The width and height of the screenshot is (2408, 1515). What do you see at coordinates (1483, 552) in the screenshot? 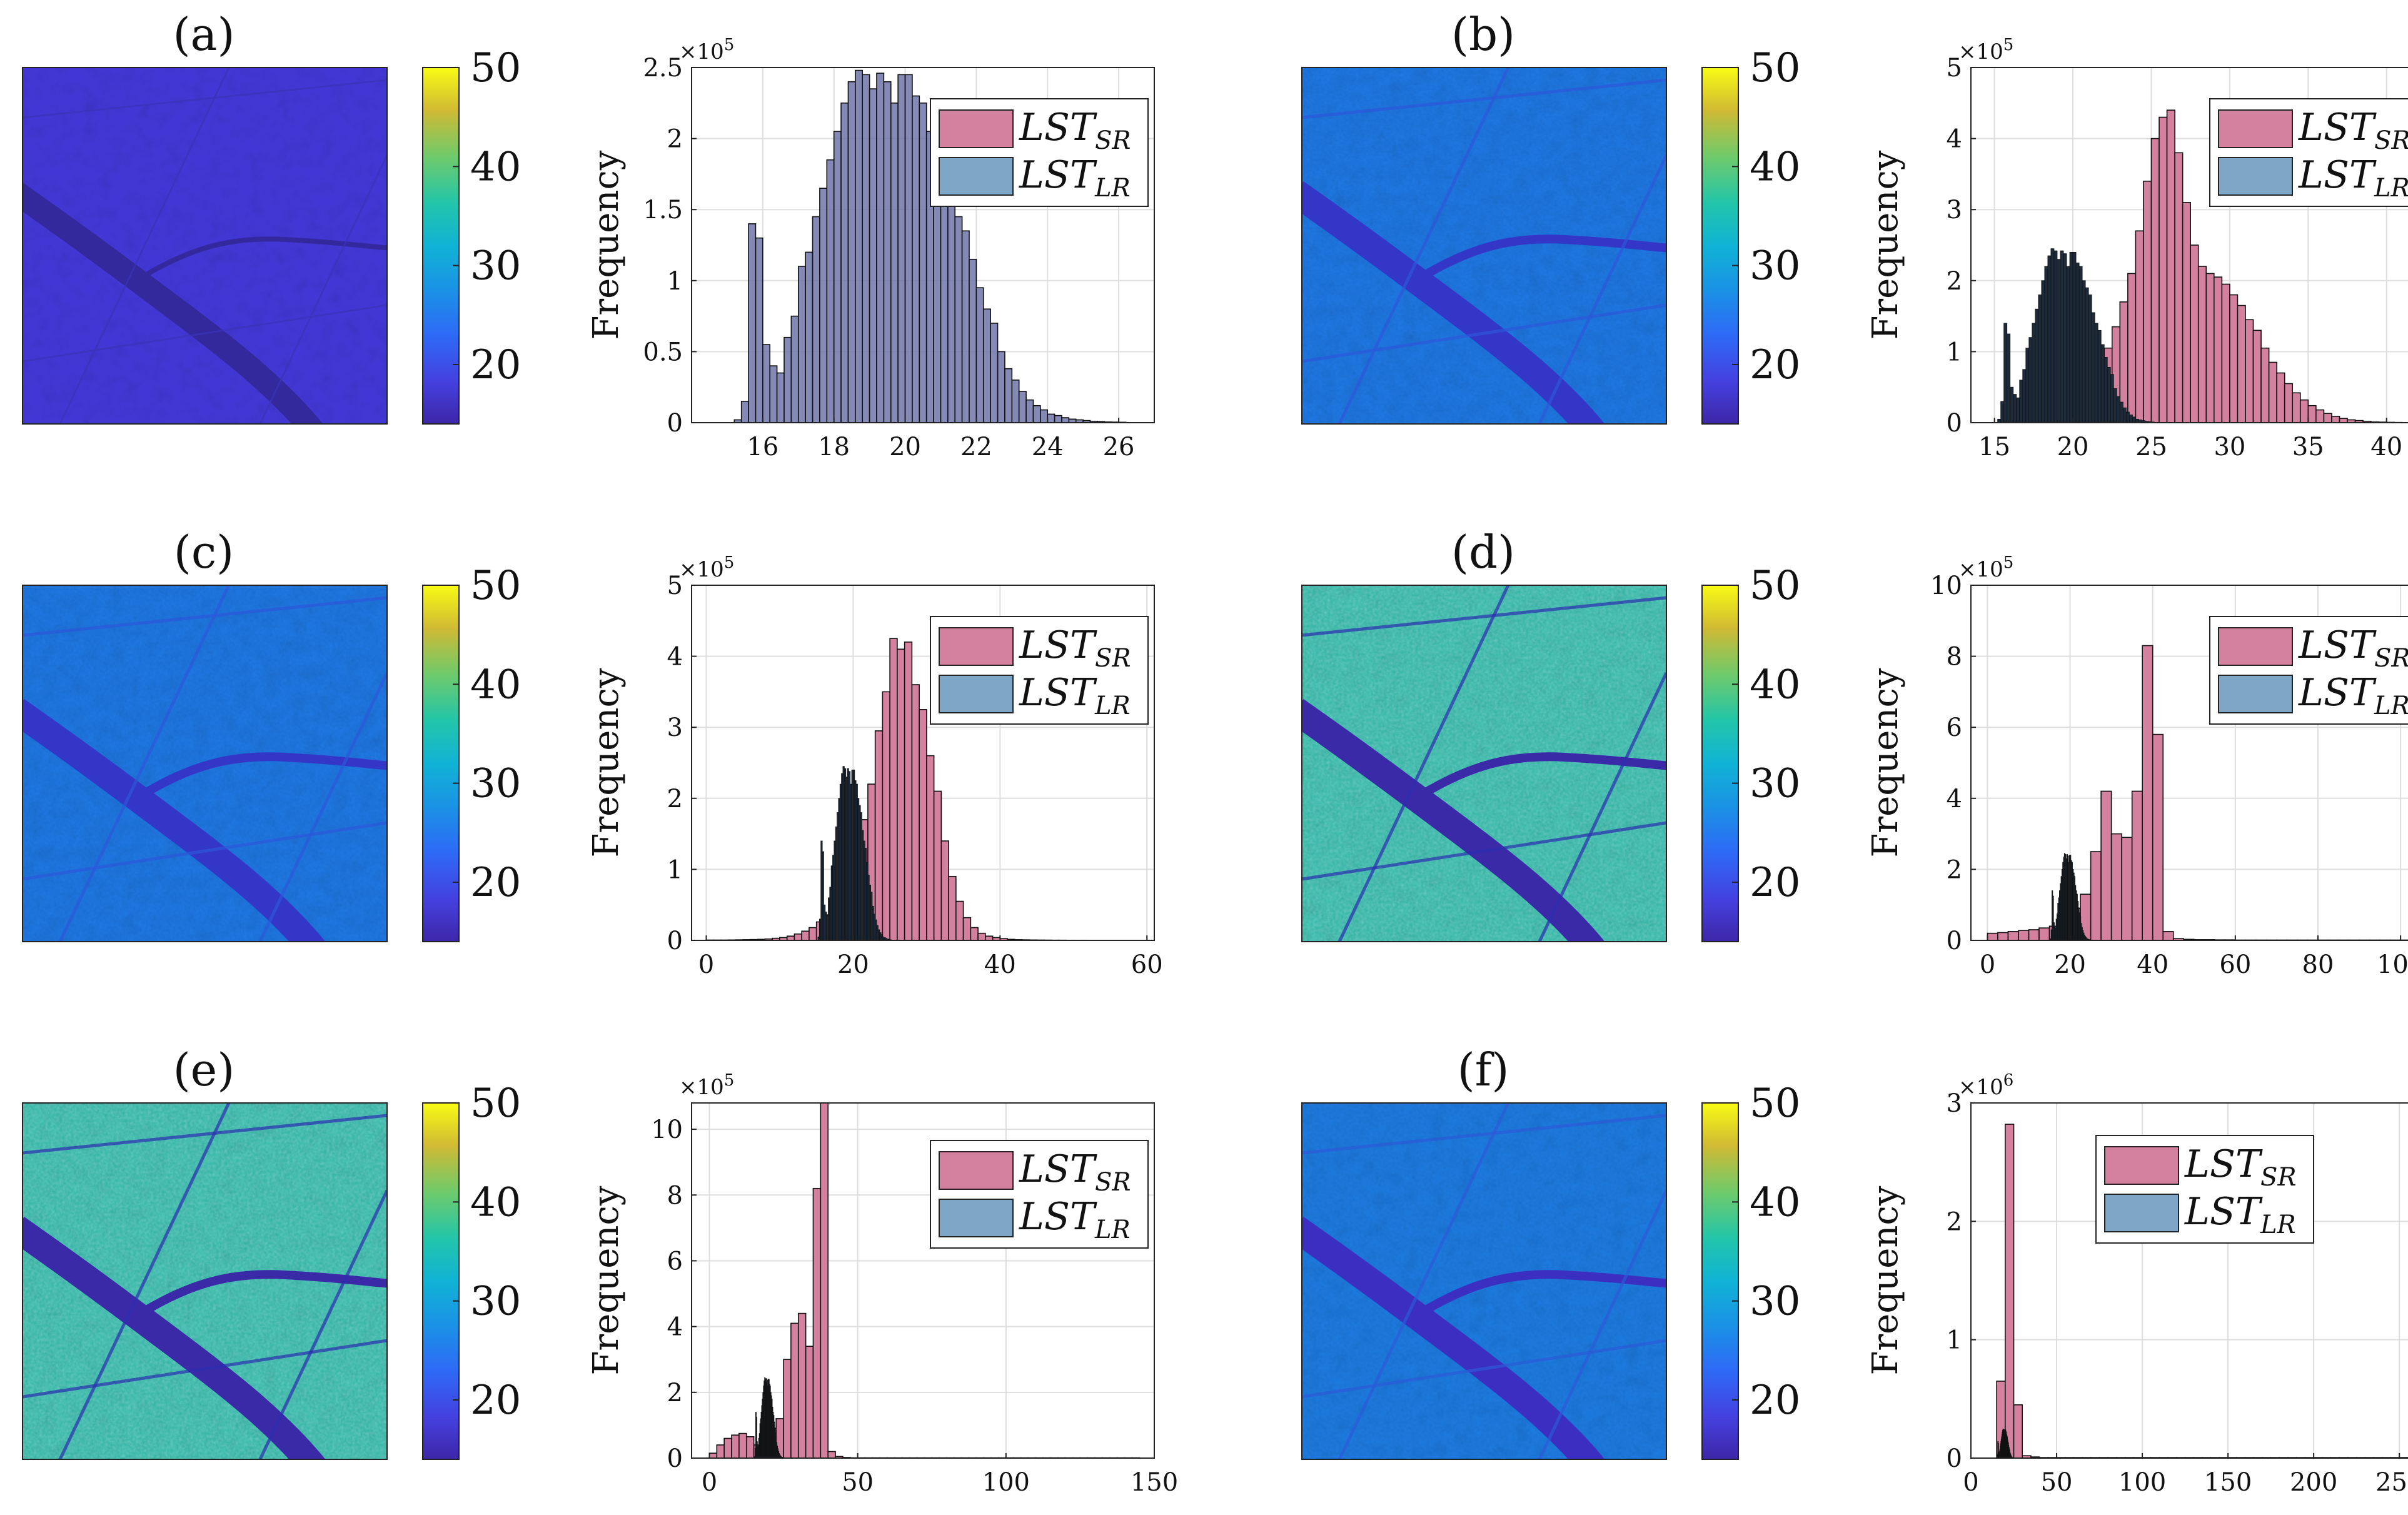
I see `panel-label: (d)` at bounding box center [1483, 552].